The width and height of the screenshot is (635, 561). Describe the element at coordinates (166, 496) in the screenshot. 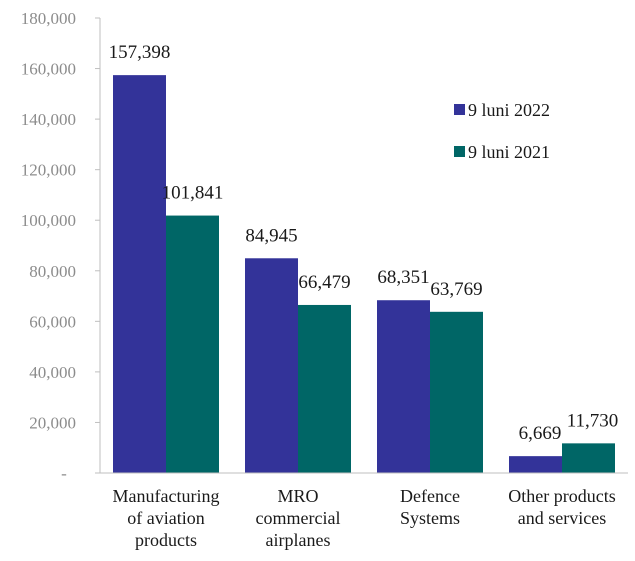

I see `x-category-label-line: Manufacturing` at that location.